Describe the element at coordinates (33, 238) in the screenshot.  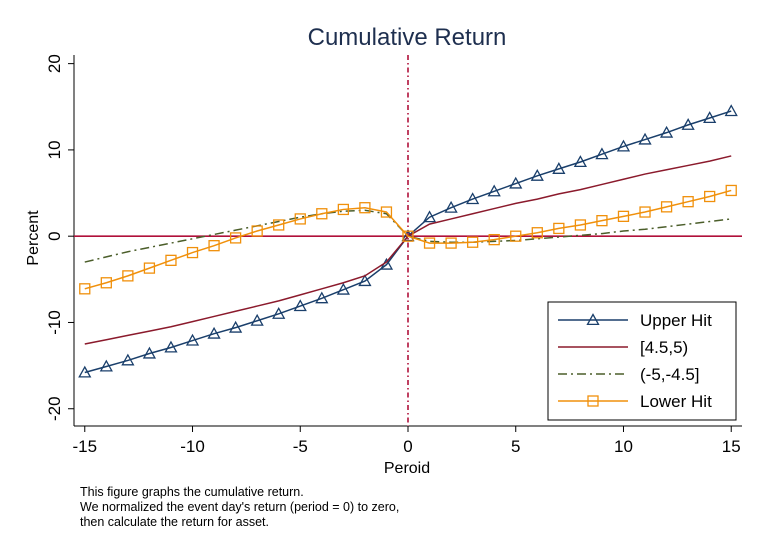
I see `y-axis-label: Percent` at that location.